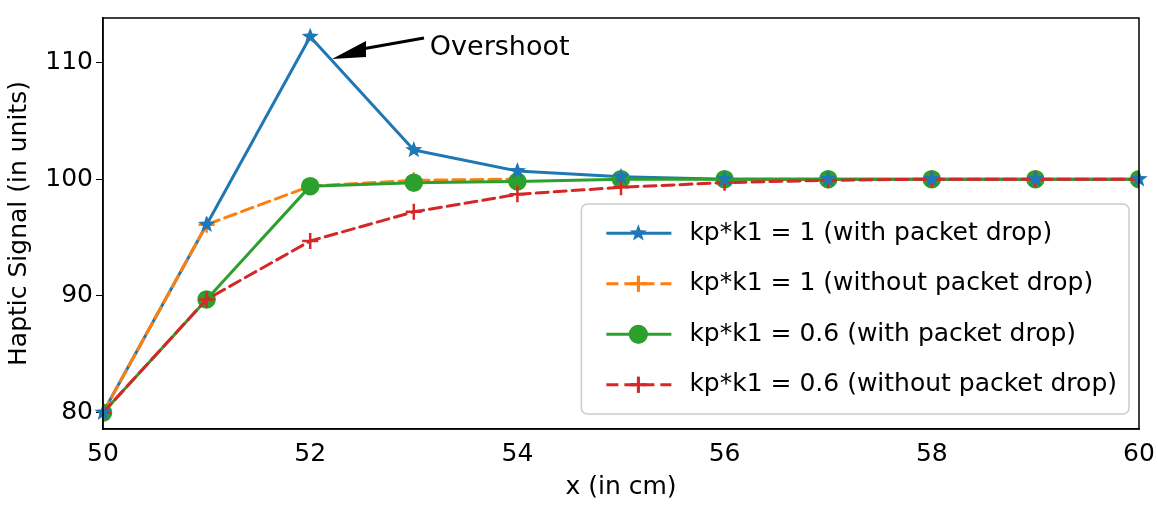 The width and height of the screenshot is (1158, 506). I want to click on y-tick-label: 80, so click(77, 411).